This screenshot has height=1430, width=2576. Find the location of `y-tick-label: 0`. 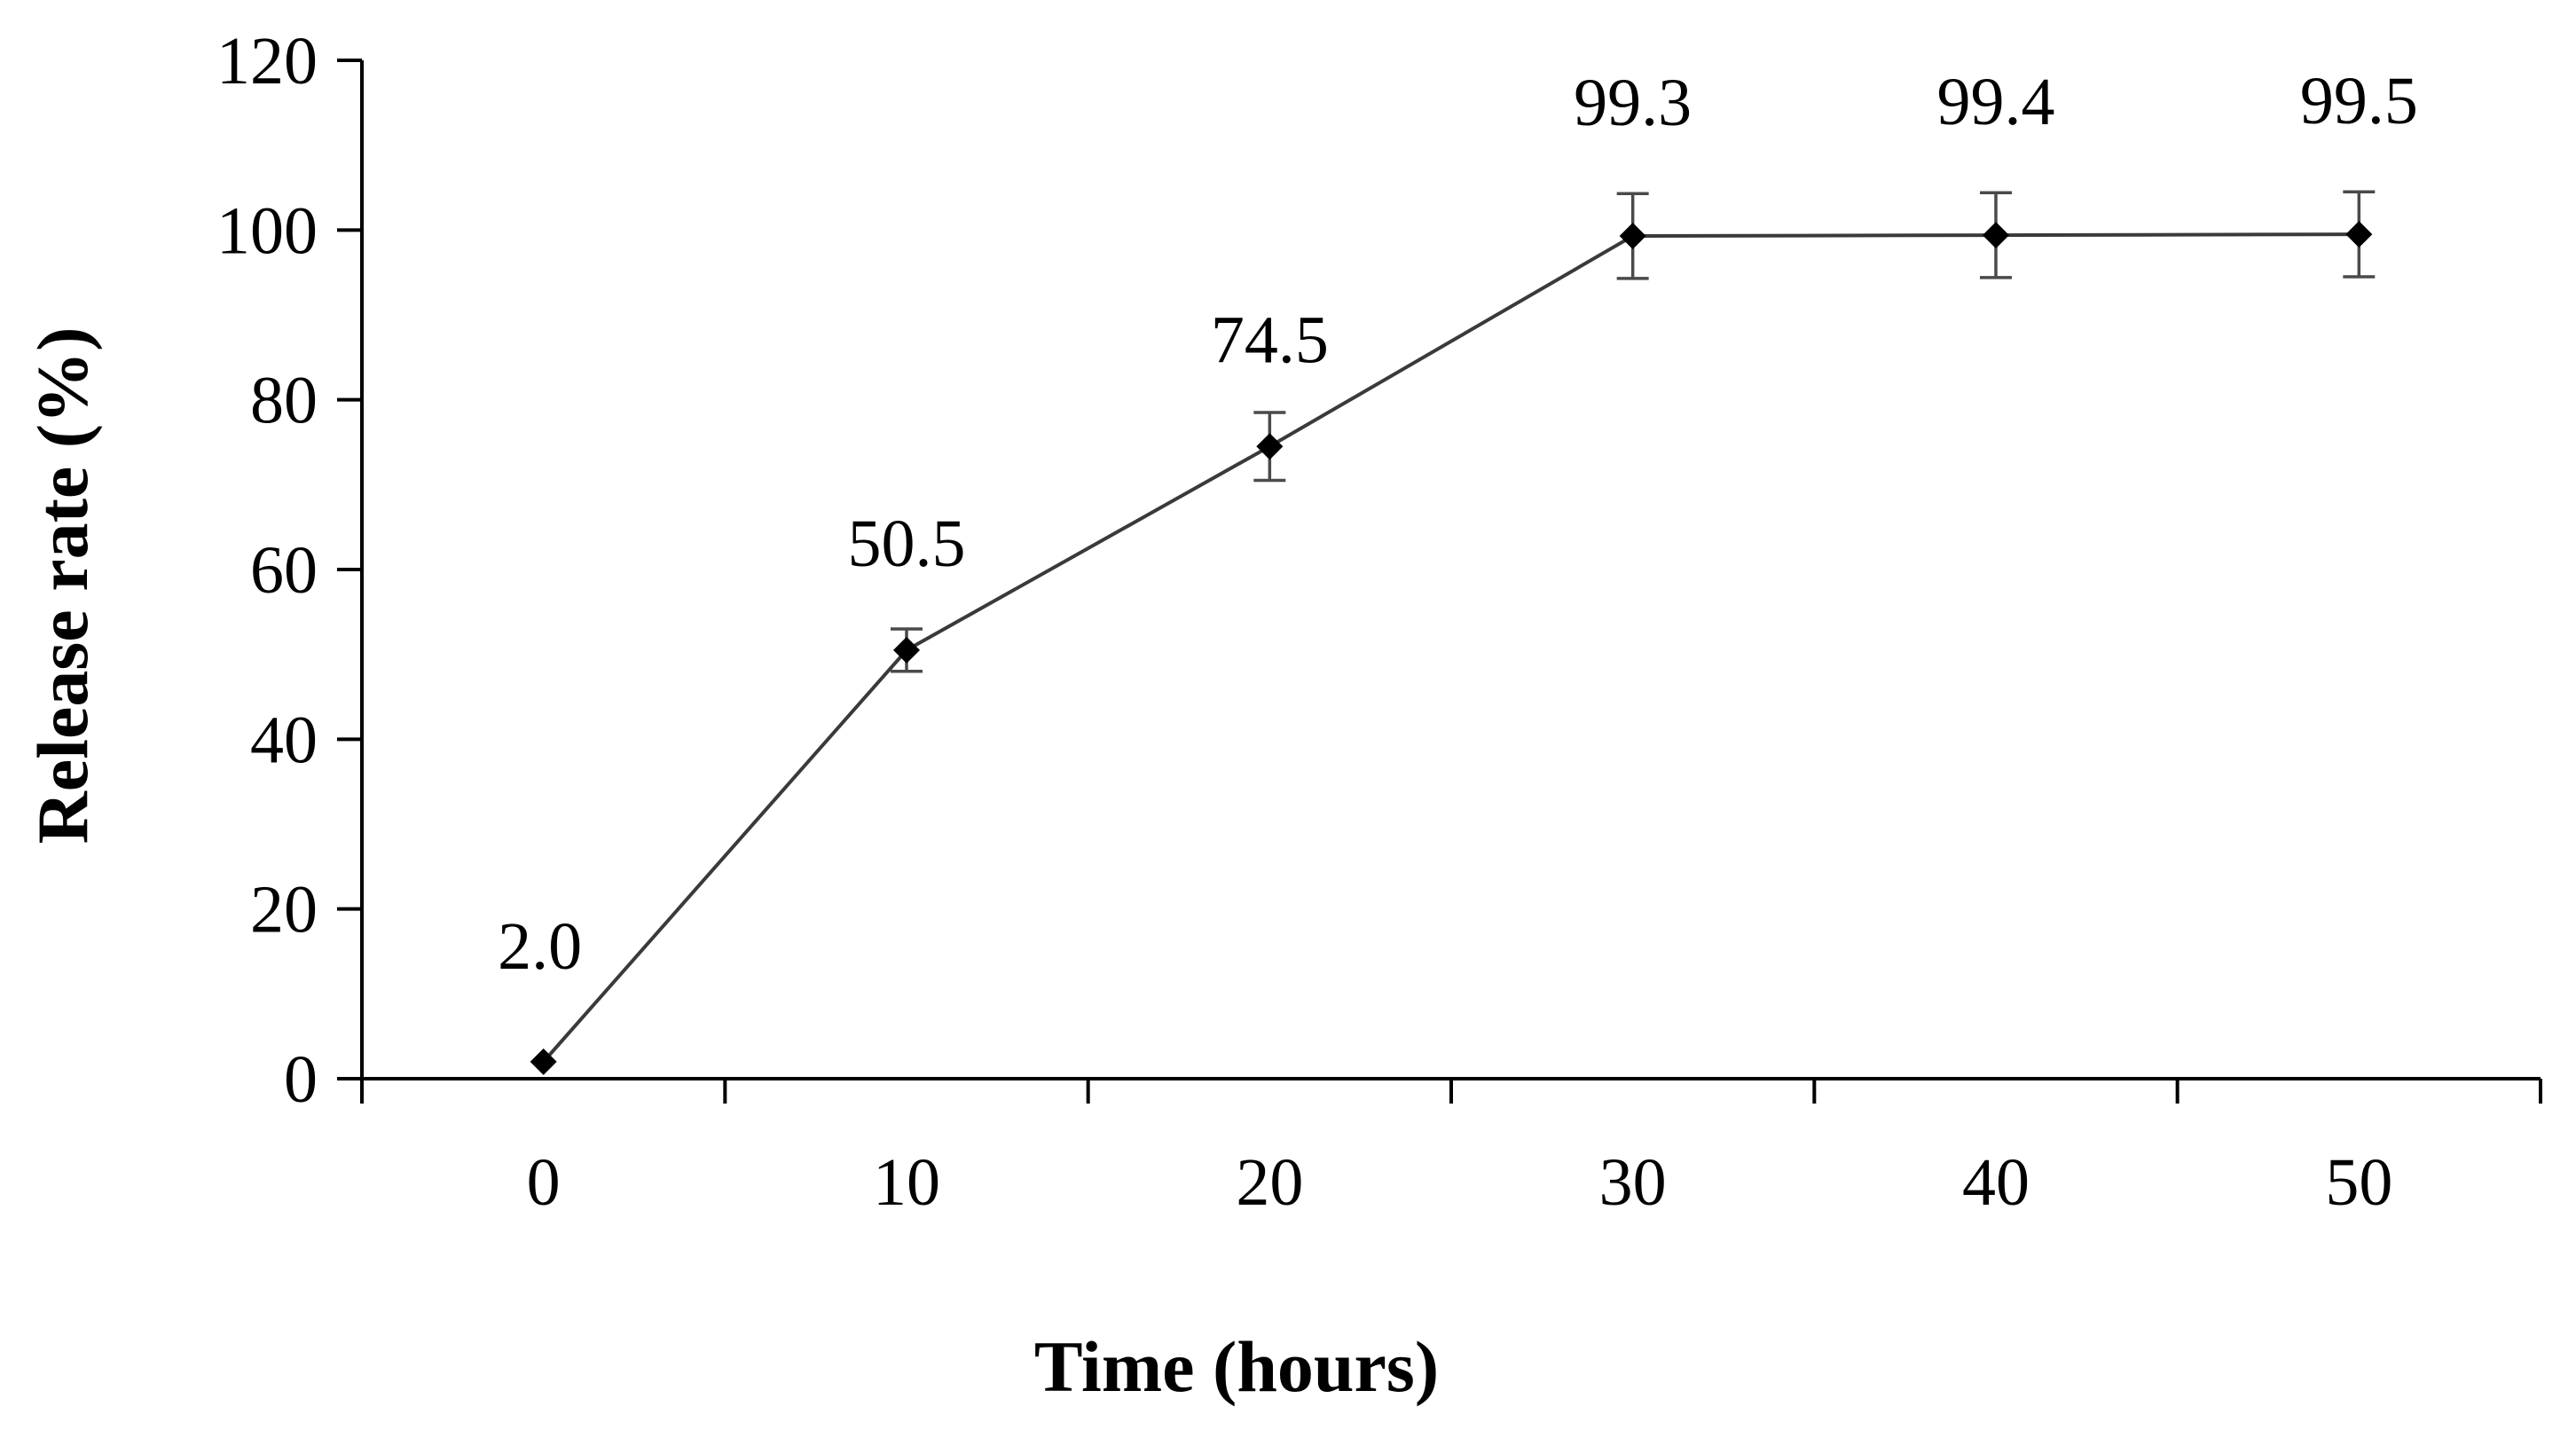

y-tick-label: 0 is located at coordinates (301, 1079).